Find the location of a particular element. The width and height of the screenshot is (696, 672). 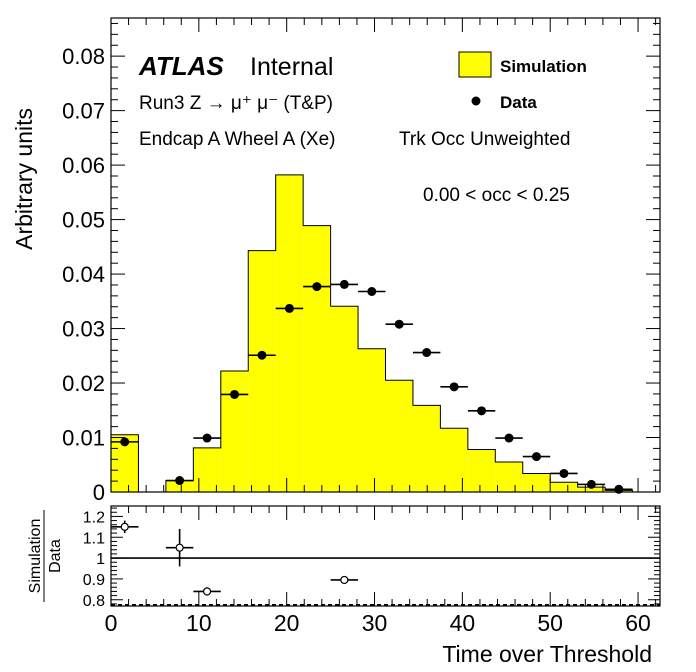

y-tick-label: 0 is located at coordinates (99, 492).